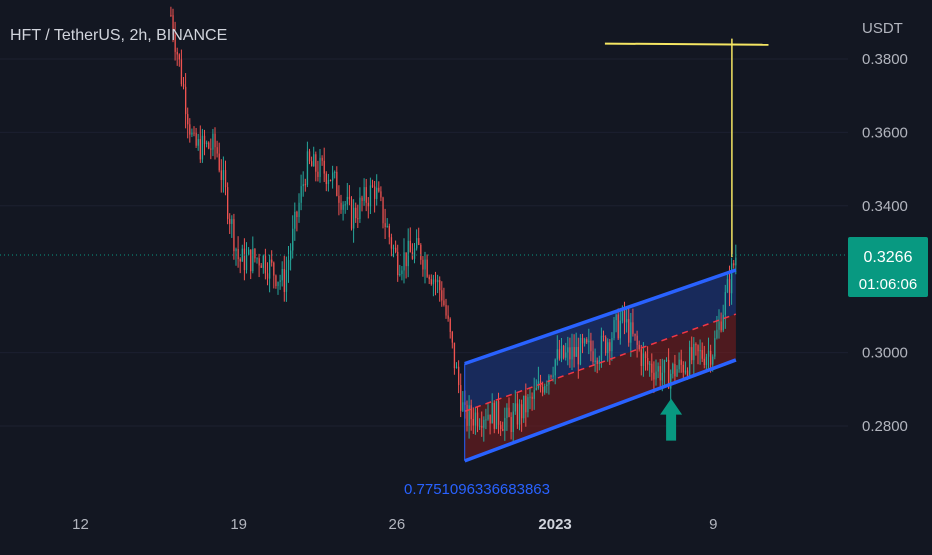 This screenshot has width=932, height=555. Describe the element at coordinates (554, 524) in the screenshot. I see `time-tick-label: 2023` at that location.